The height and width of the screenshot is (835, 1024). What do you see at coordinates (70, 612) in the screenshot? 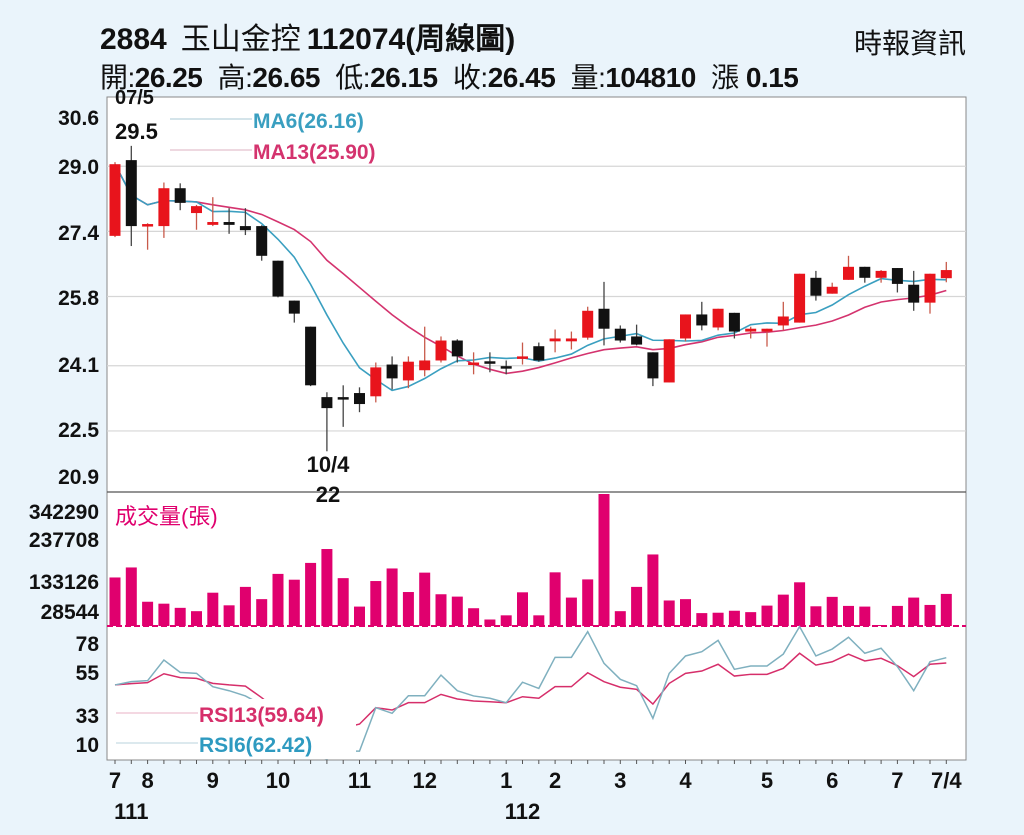
I see `volume-tick-label: 28544` at bounding box center [70, 612].